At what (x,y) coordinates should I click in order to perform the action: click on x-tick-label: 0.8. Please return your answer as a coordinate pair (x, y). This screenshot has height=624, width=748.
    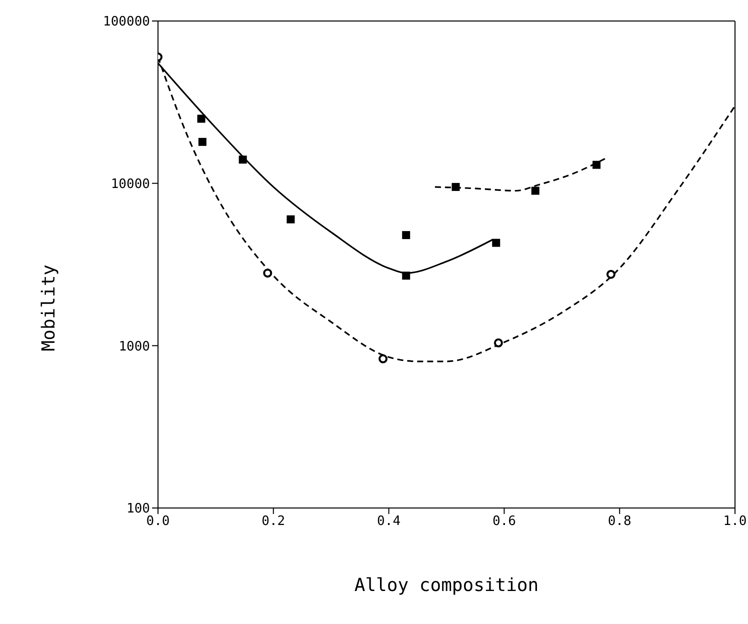
    Looking at the image, I should click on (620, 522).